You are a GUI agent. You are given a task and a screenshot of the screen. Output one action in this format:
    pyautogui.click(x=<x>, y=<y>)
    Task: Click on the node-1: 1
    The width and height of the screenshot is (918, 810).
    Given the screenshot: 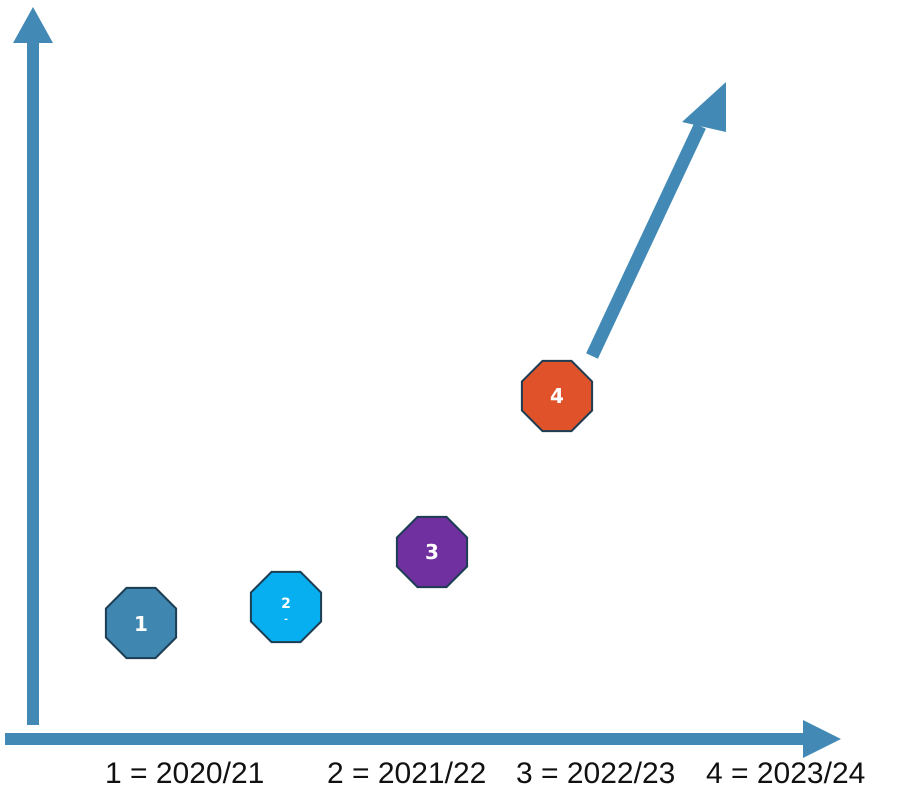 What is the action you would take?
    pyautogui.click(x=141, y=623)
    